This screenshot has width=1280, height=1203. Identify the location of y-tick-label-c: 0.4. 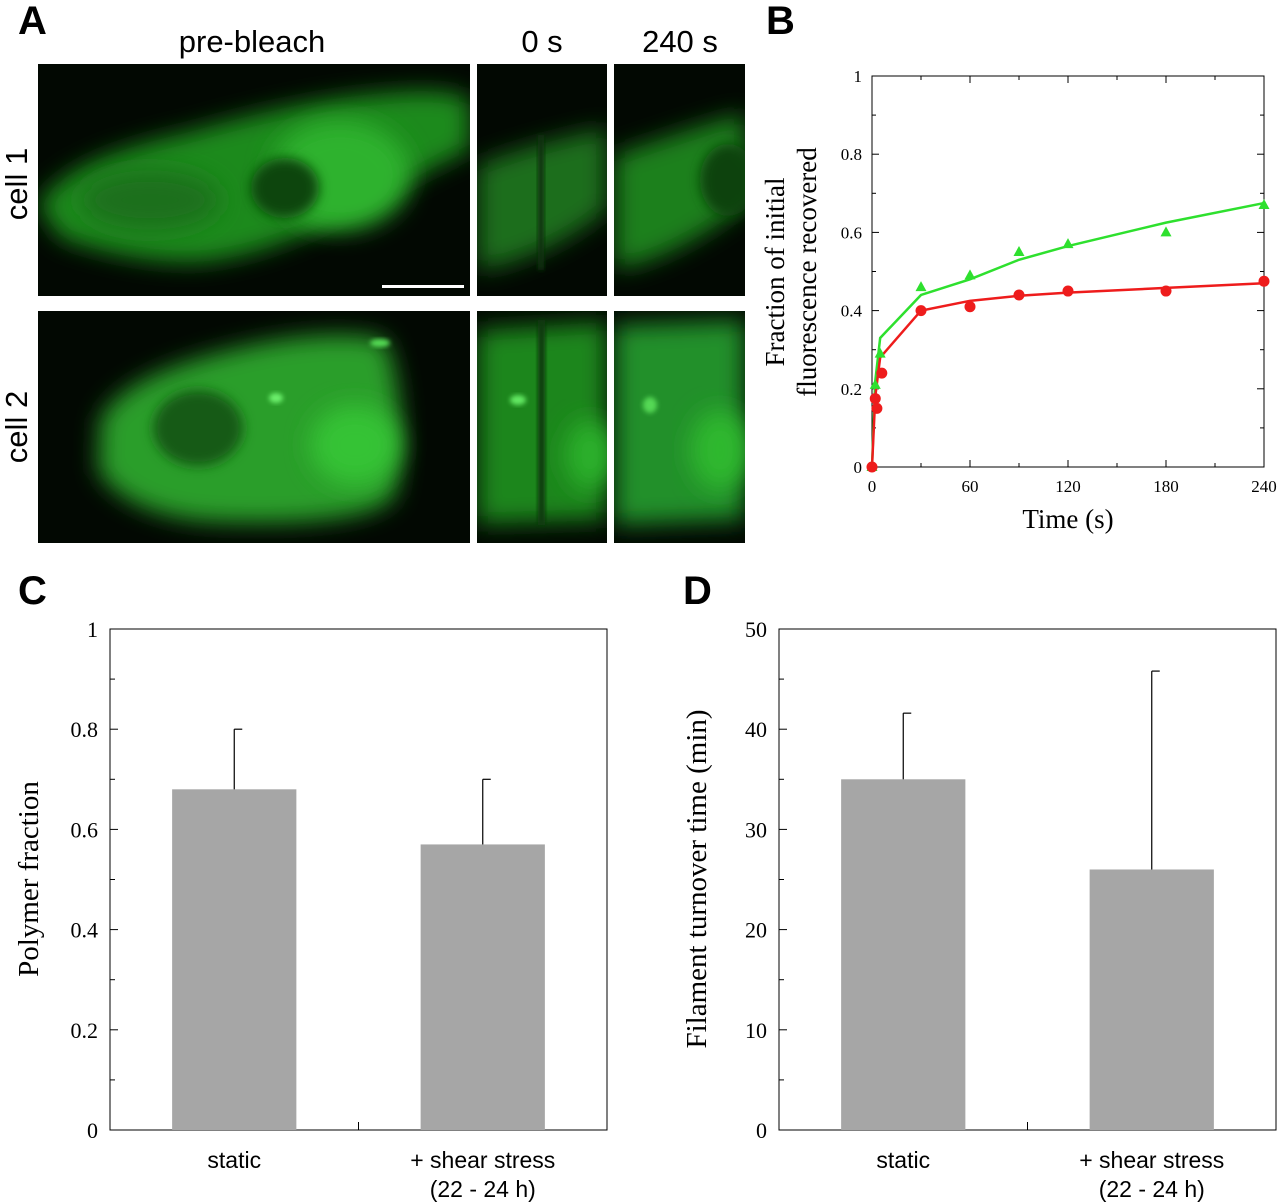
(85, 930).